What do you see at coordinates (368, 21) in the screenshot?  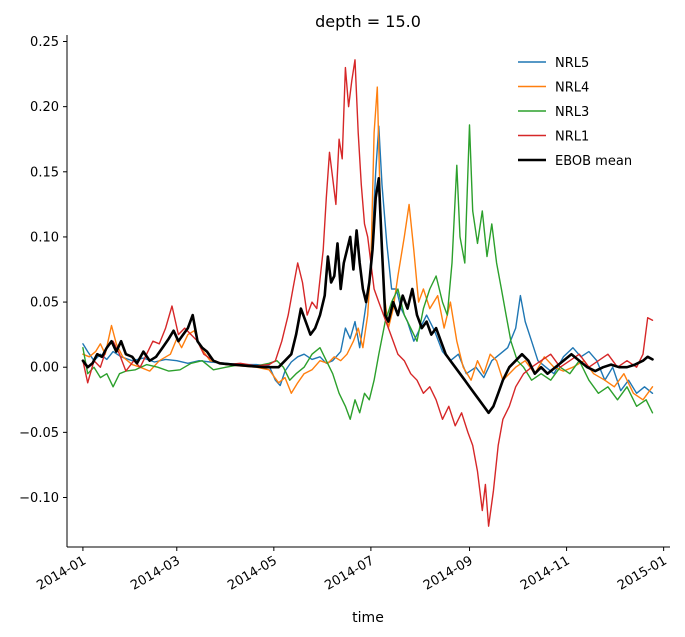 I see `chart-title: depth = 15.0` at bounding box center [368, 21].